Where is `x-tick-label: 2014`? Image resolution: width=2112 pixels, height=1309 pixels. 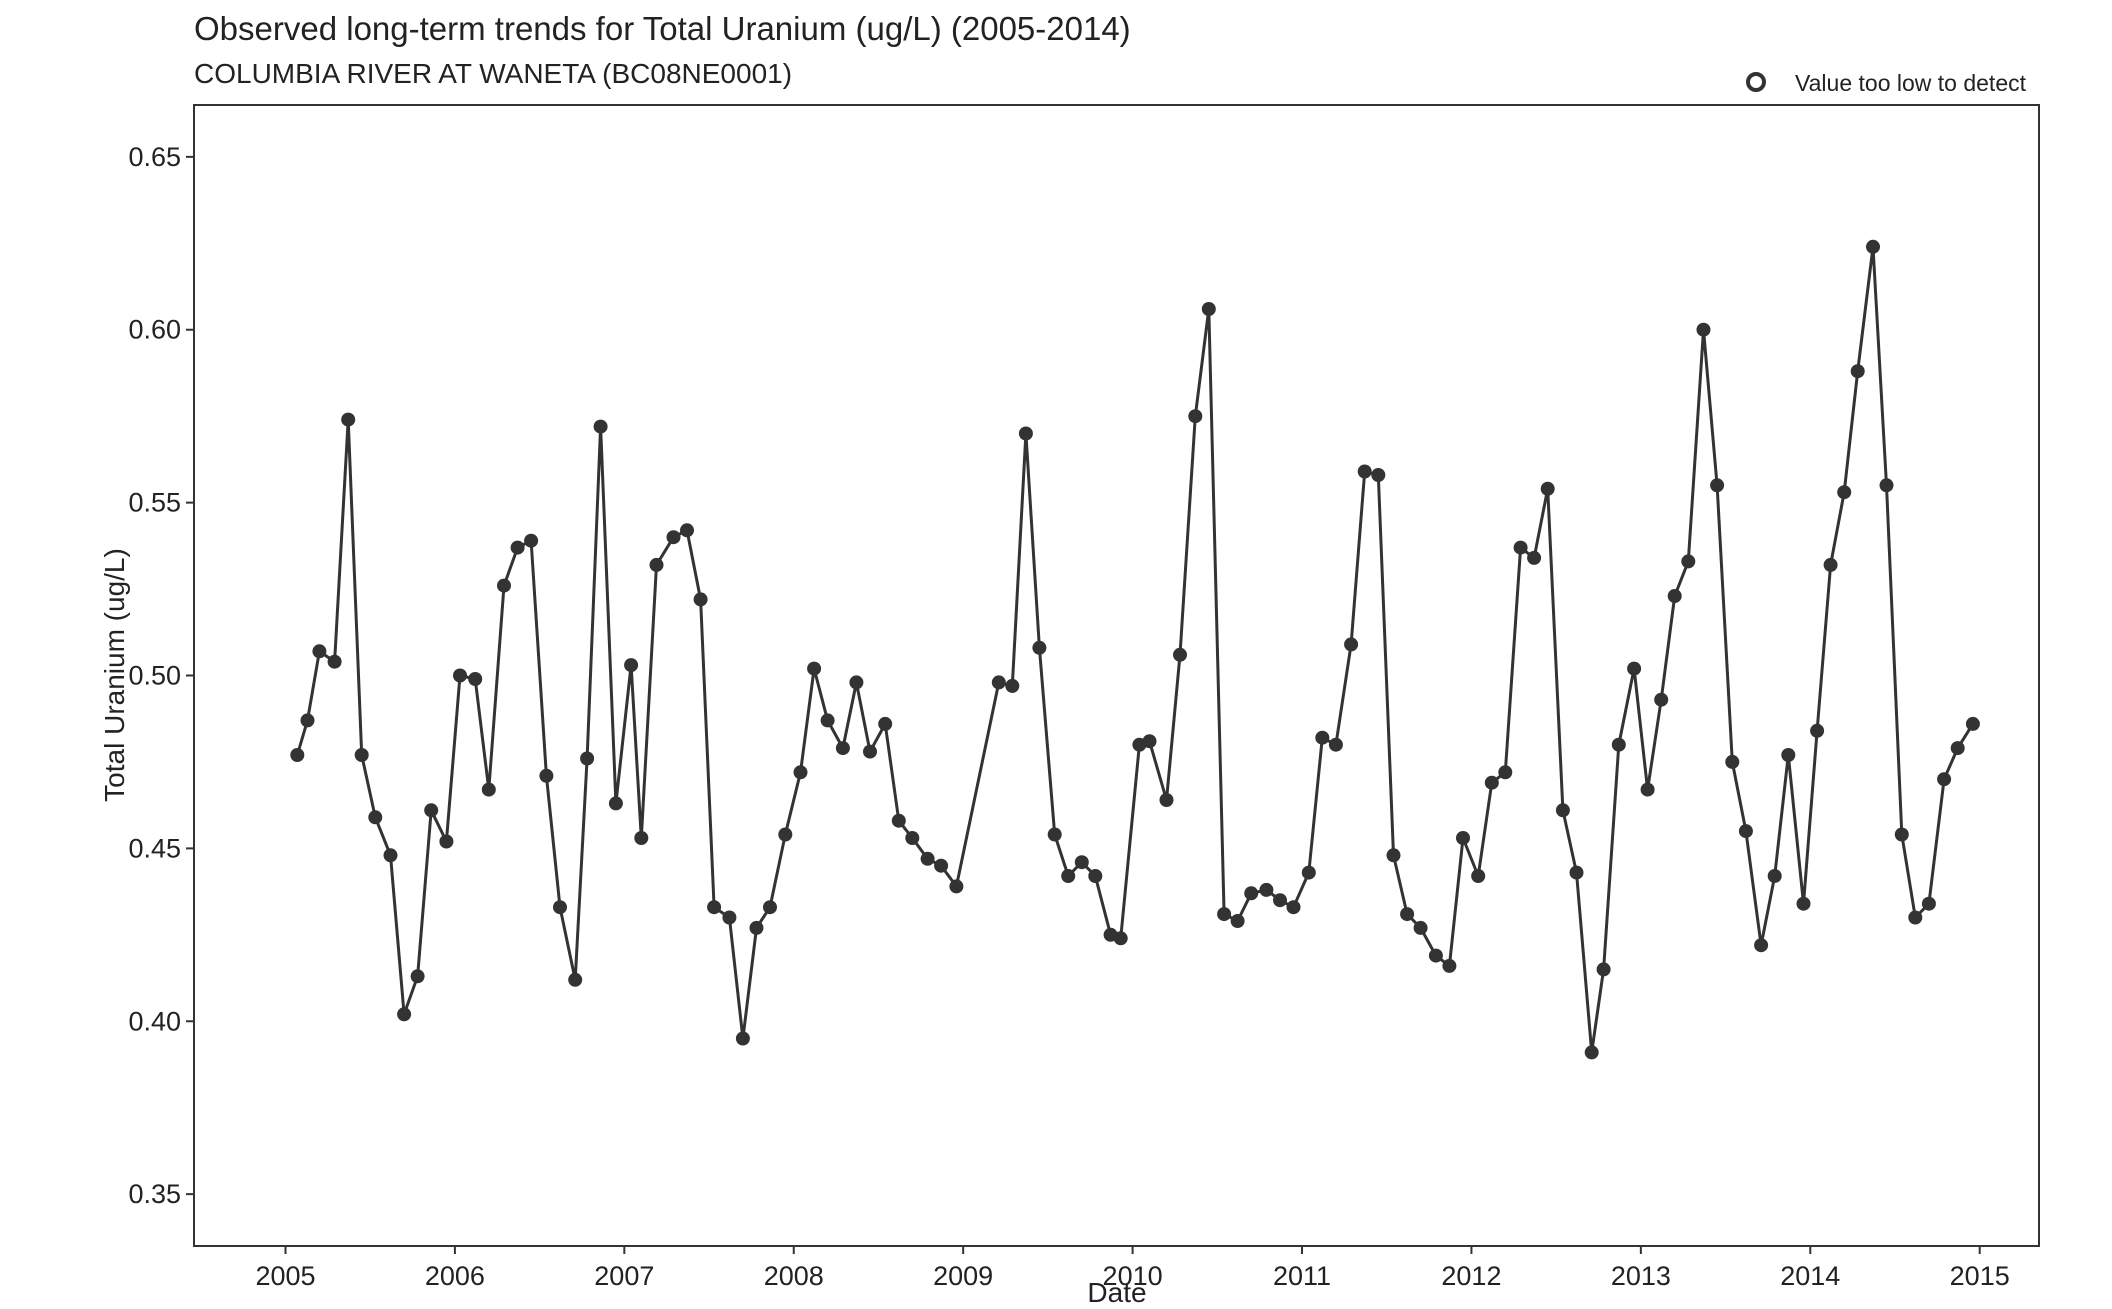 x-tick-label: 2014 is located at coordinates (1810, 1276).